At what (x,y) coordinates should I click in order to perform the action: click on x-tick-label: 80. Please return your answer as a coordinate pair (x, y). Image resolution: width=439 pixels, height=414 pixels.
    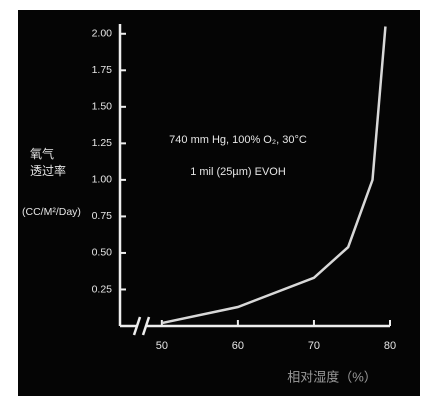
    Looking at the image, I should click on (390, 346).